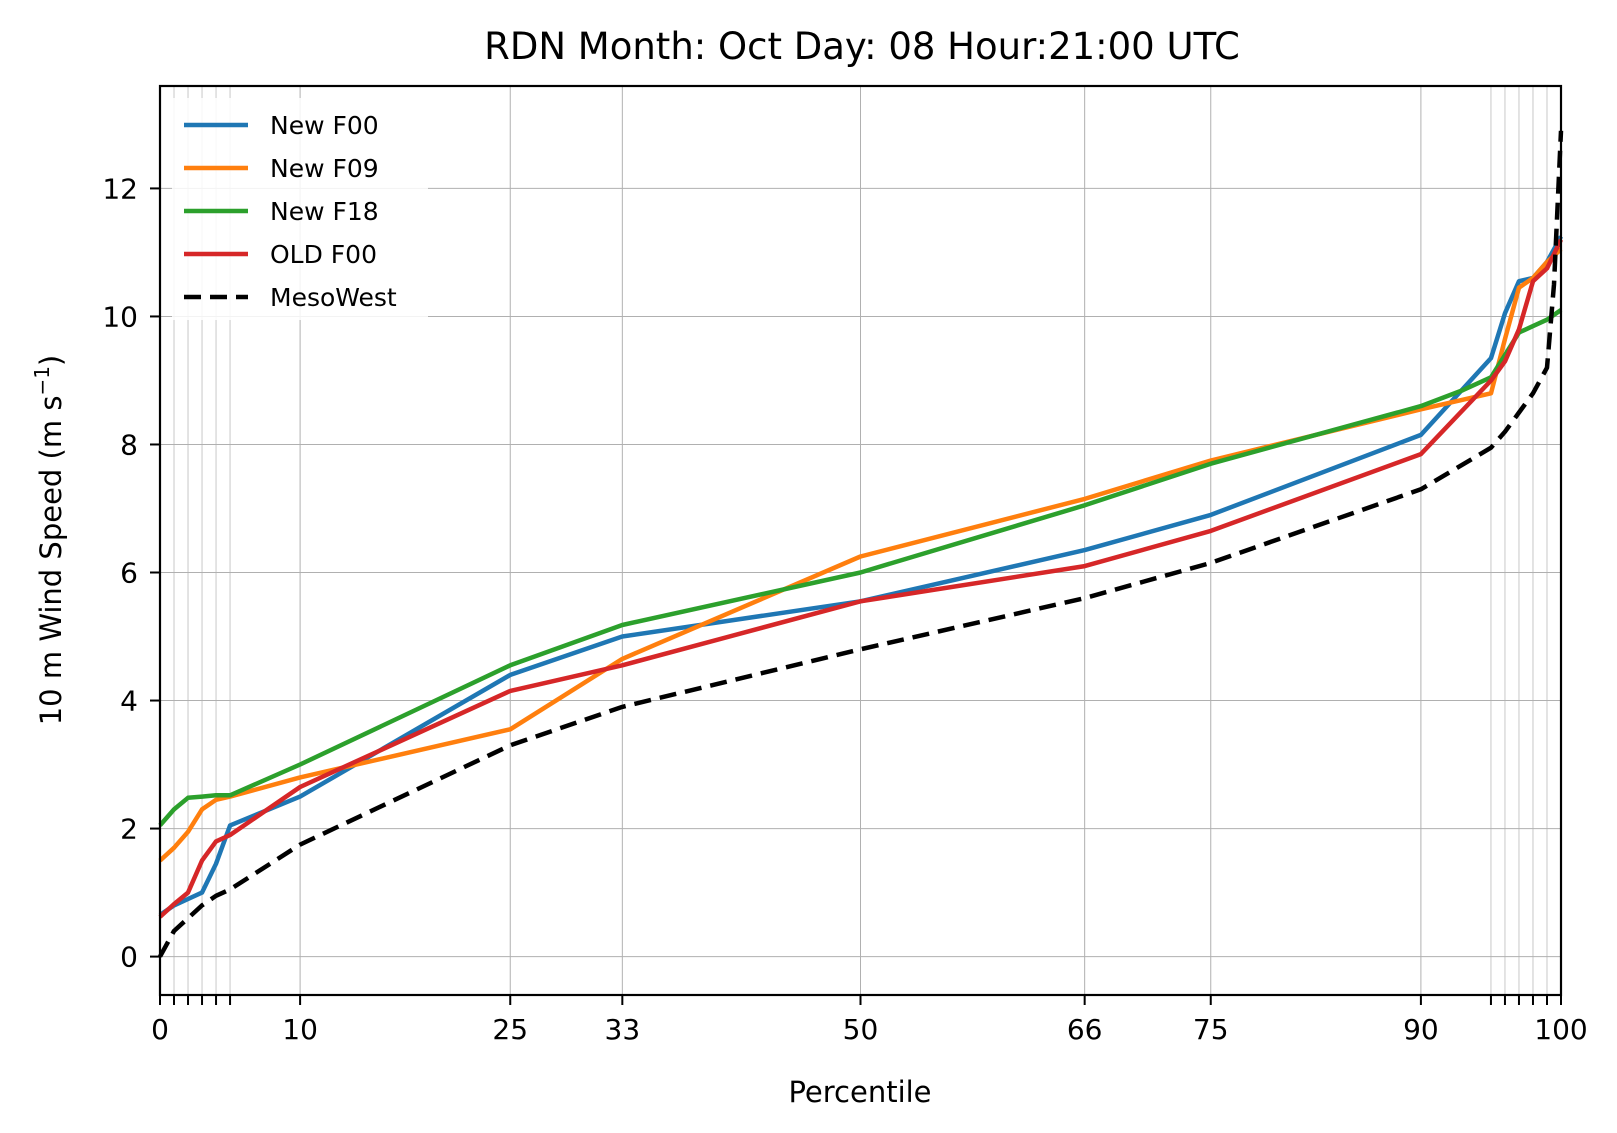 This screenshot has height=1133, width=1617. What do you see at coordinates (324, 168) in the screenshot?
I see `legend-label: New F09` at bounding box center [324, 168].